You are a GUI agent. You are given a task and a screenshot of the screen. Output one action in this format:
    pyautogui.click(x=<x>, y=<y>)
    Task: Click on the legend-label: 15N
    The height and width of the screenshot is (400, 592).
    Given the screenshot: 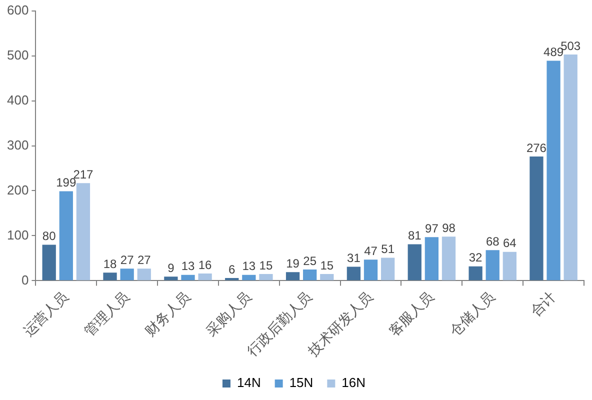 What is the action you would take?
    pyautogui.click(x=301, y=382)
    